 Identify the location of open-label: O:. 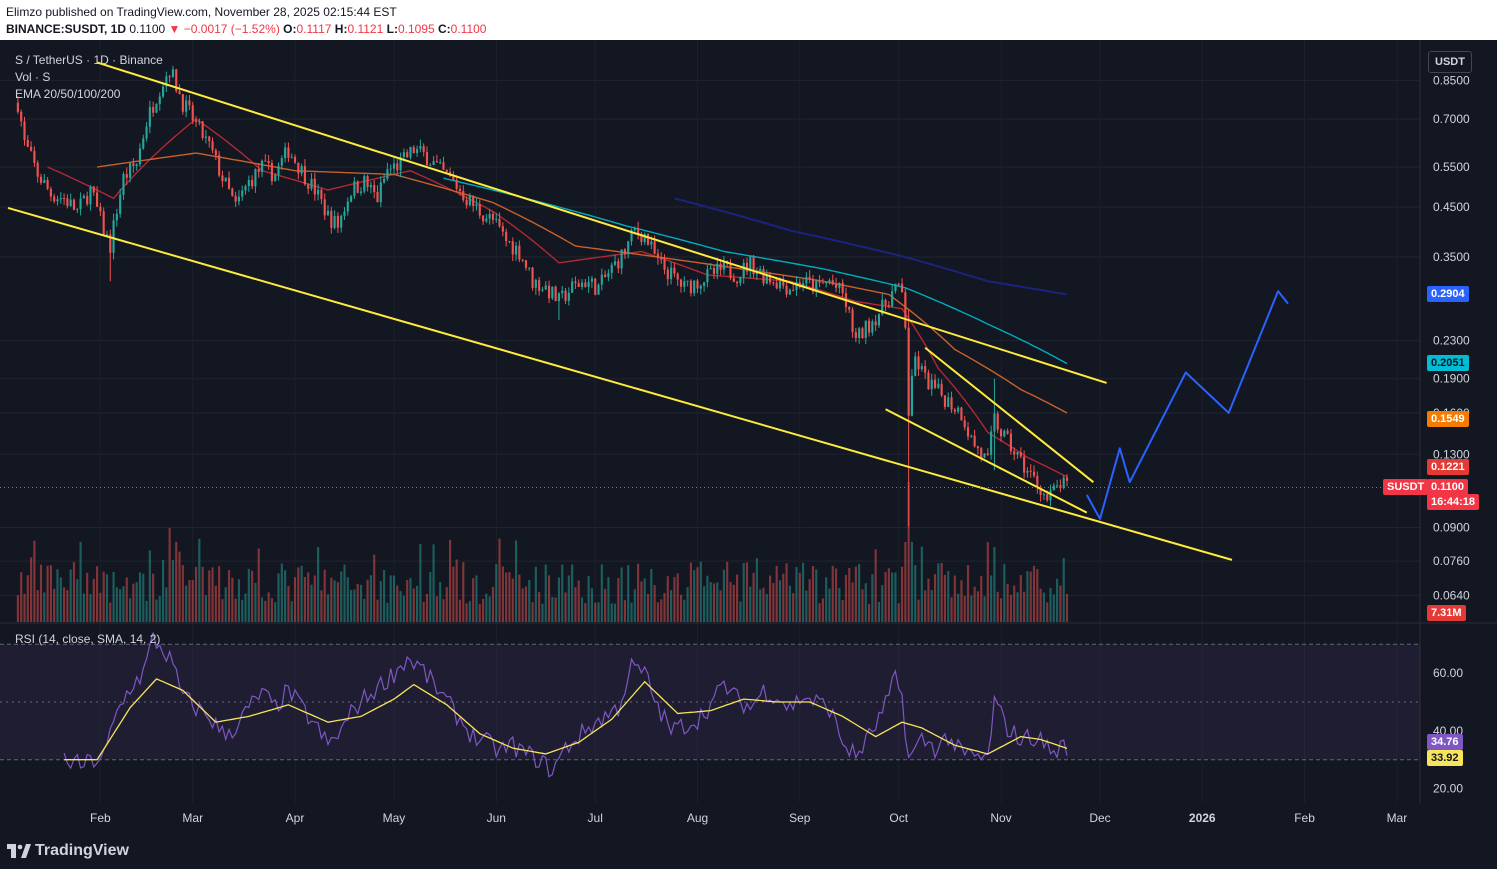
(290, 29).